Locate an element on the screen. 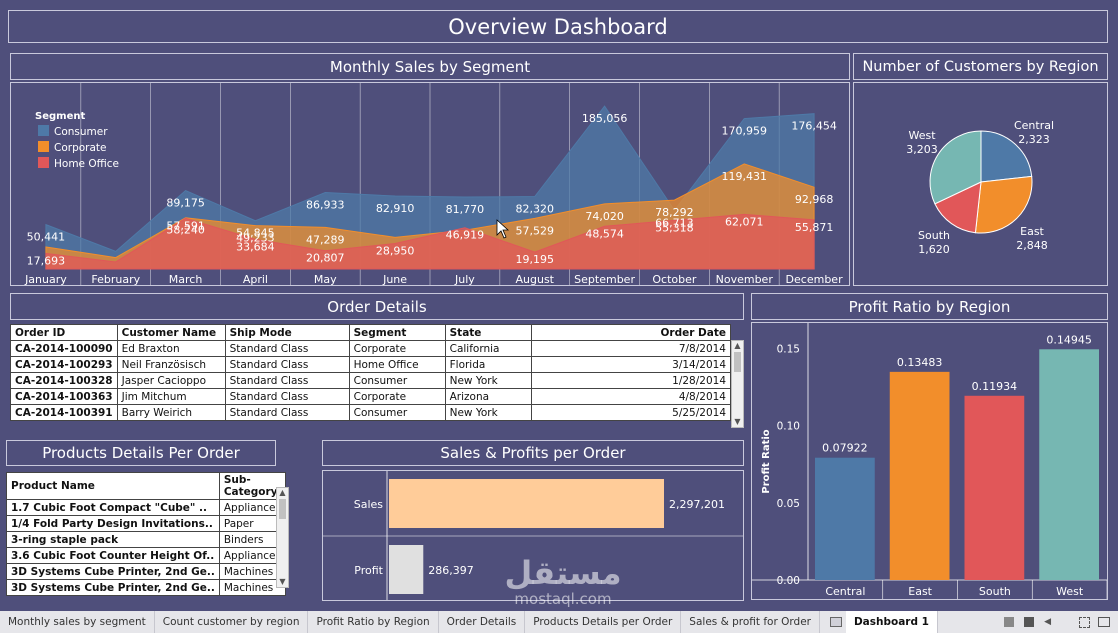  table-cell: Appliances is located at coordinates (252, 555).